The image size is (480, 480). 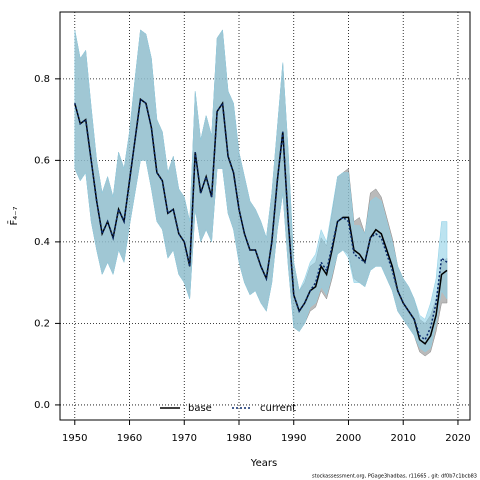 What do you see at coordinates (42, 242) in the screenshot?
I see `y-tick-label: 0.4` at bounding box center [42, 242].